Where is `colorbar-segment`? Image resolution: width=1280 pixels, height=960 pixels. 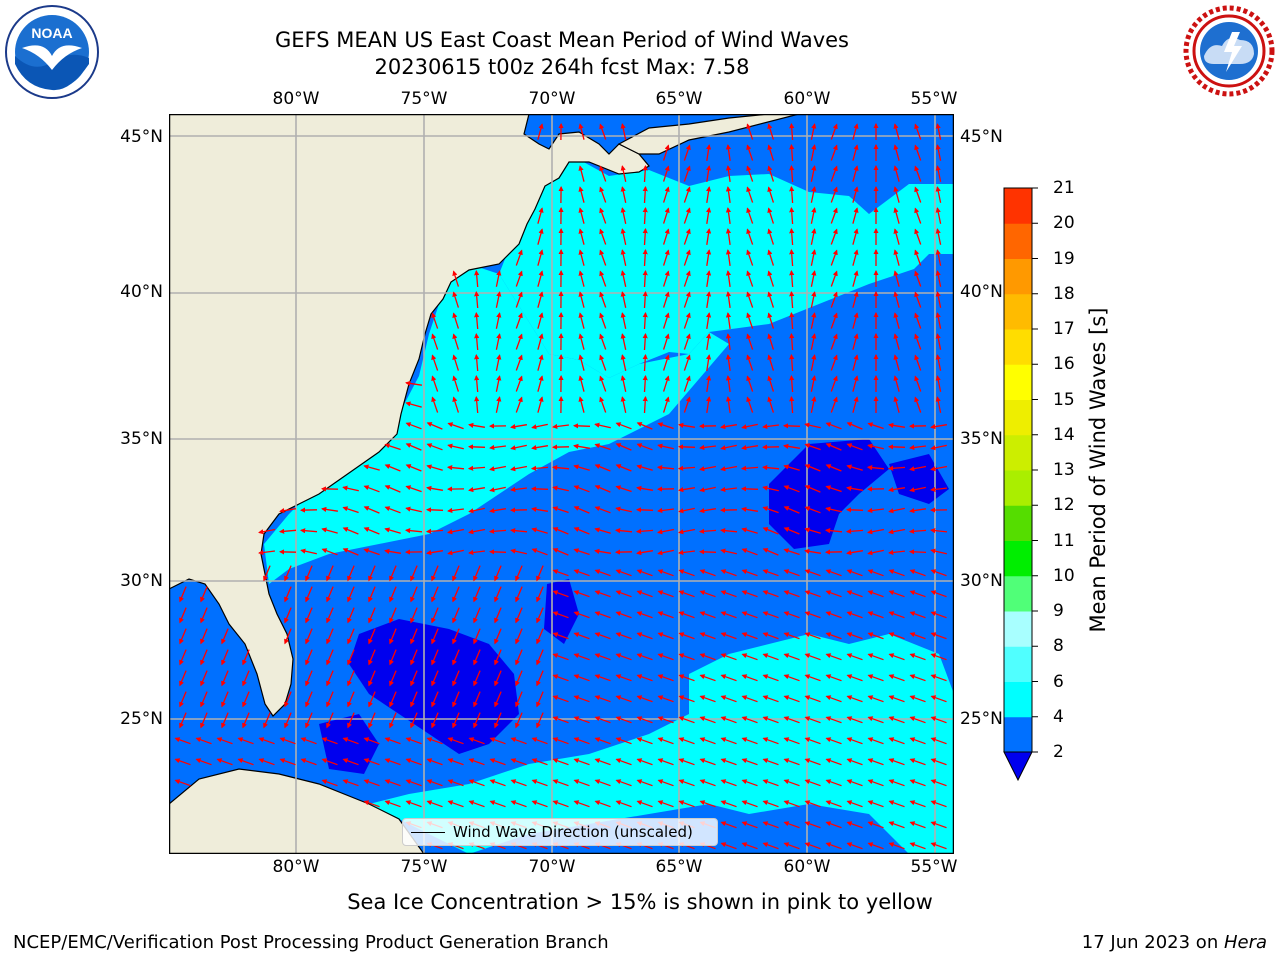
colorbar-segment is located at coordinates (1018, 241).